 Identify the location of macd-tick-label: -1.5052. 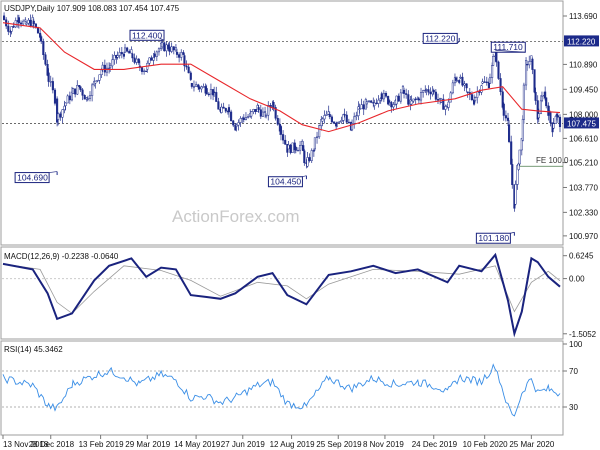
(583, 334).